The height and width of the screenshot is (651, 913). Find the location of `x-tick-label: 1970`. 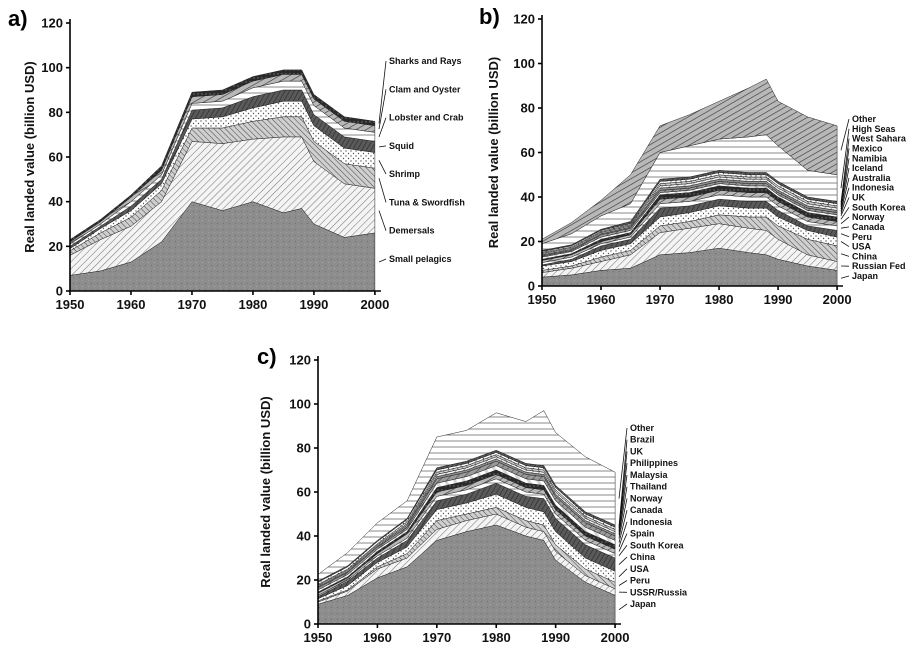

x-tick-label: 1970 is located at coordinates (191, 304).